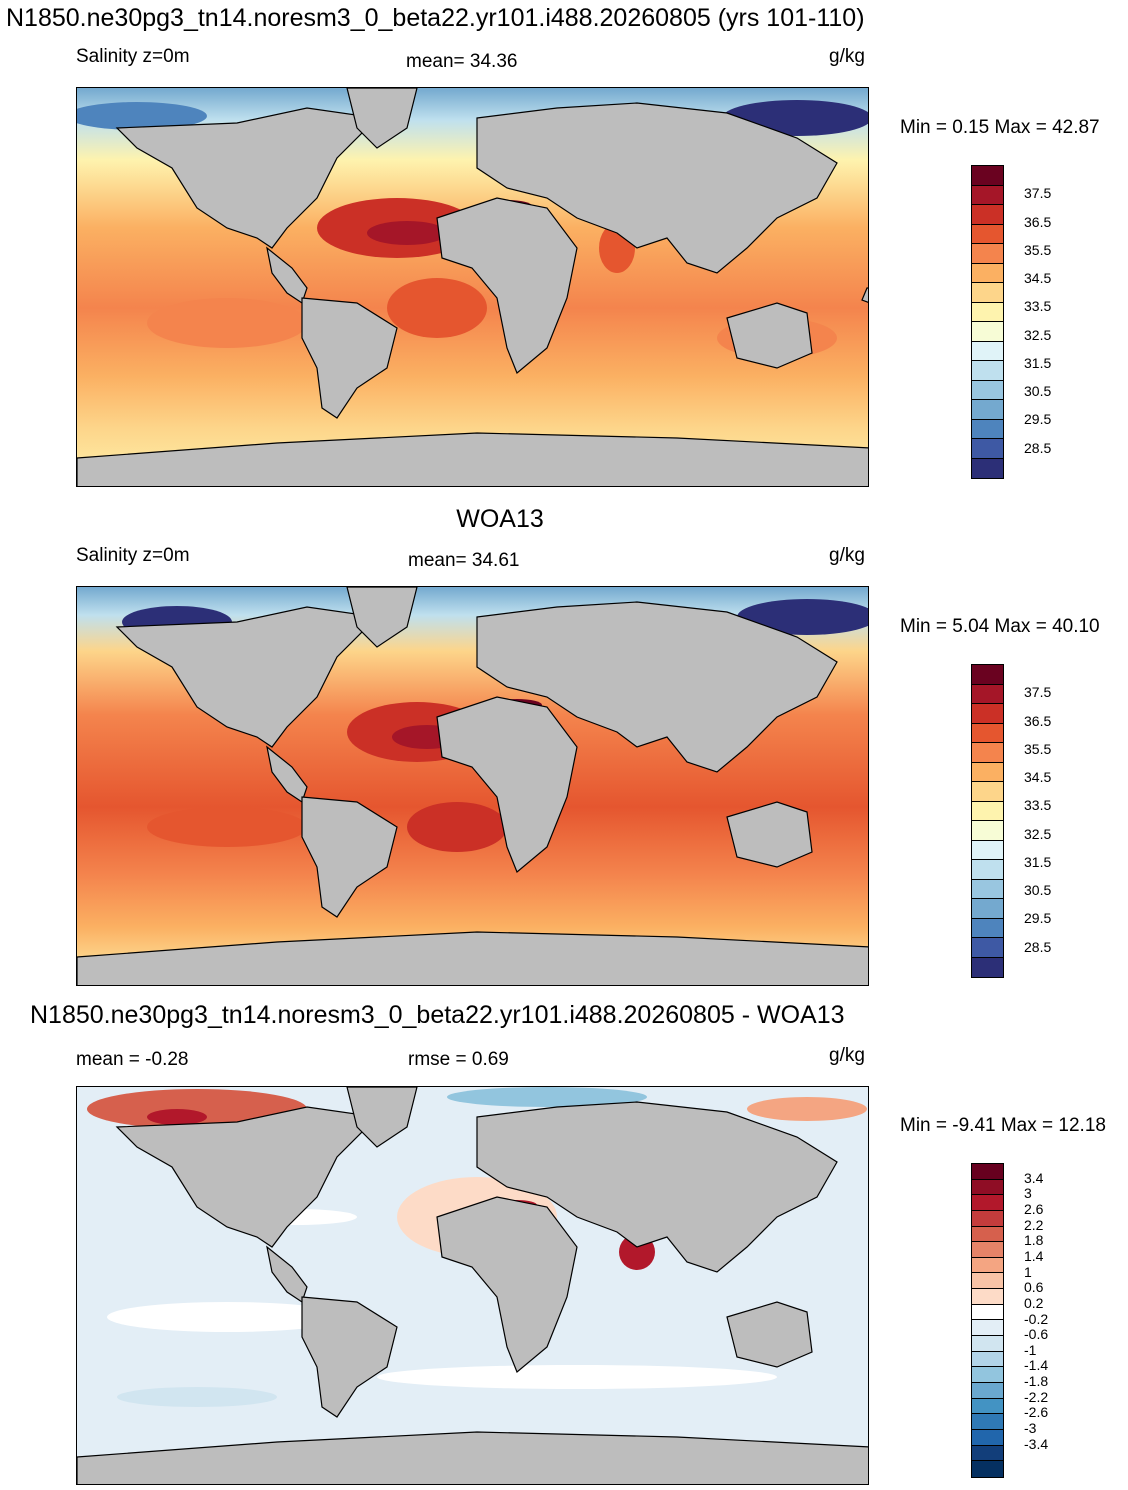  Describe the element at coordinates (133, 555) in the screenshot. I see `panel2-variable-label: Salinity z=0m` at that location.